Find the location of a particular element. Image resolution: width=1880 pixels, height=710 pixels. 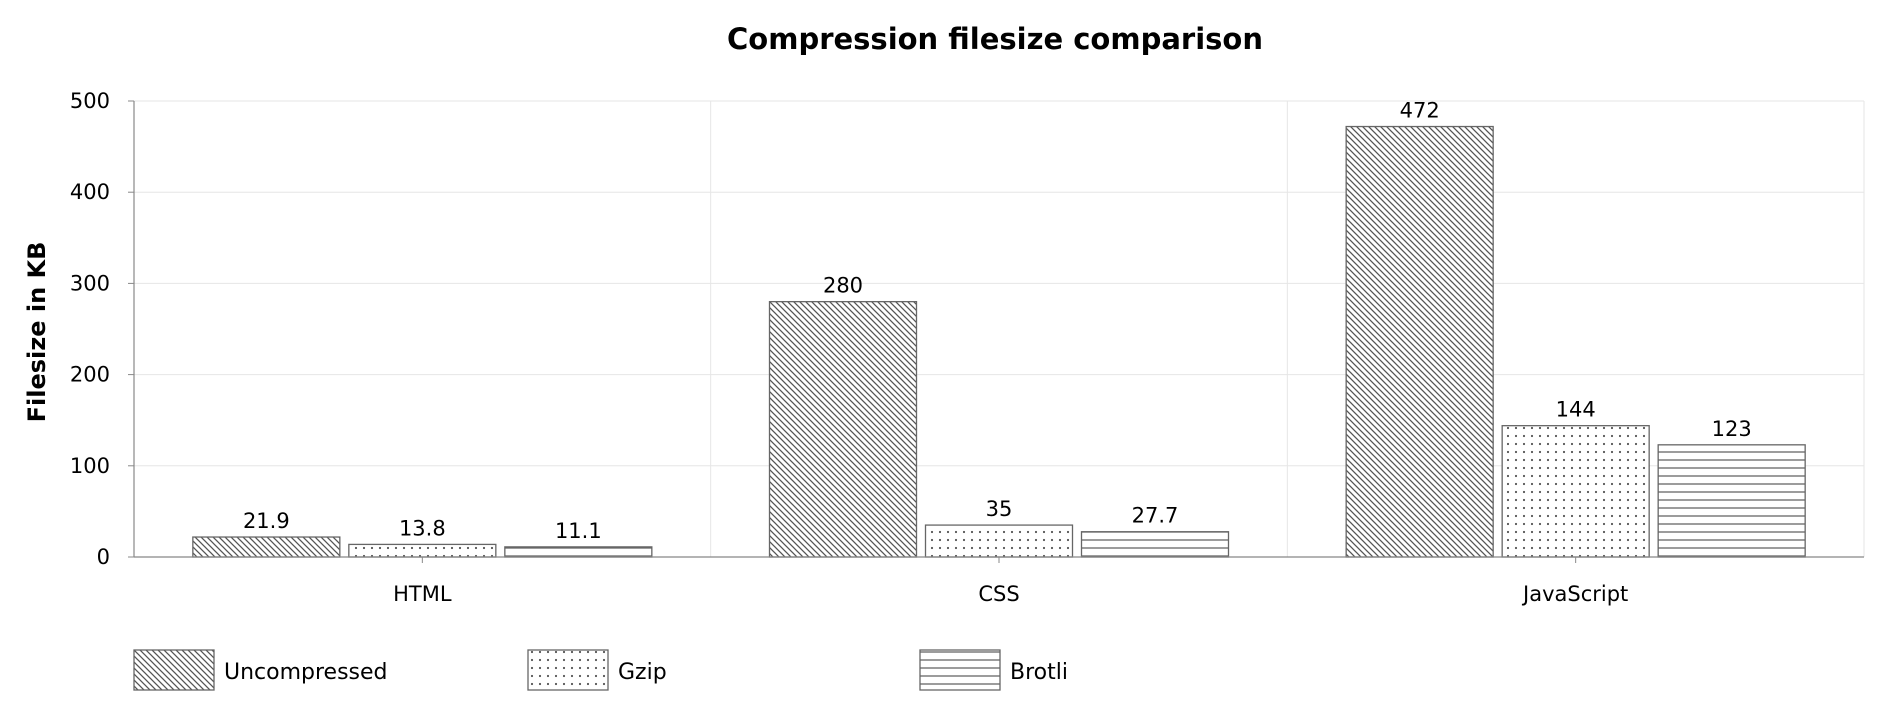

bar-brotli-javascript is located at coordinates (1731, 501).